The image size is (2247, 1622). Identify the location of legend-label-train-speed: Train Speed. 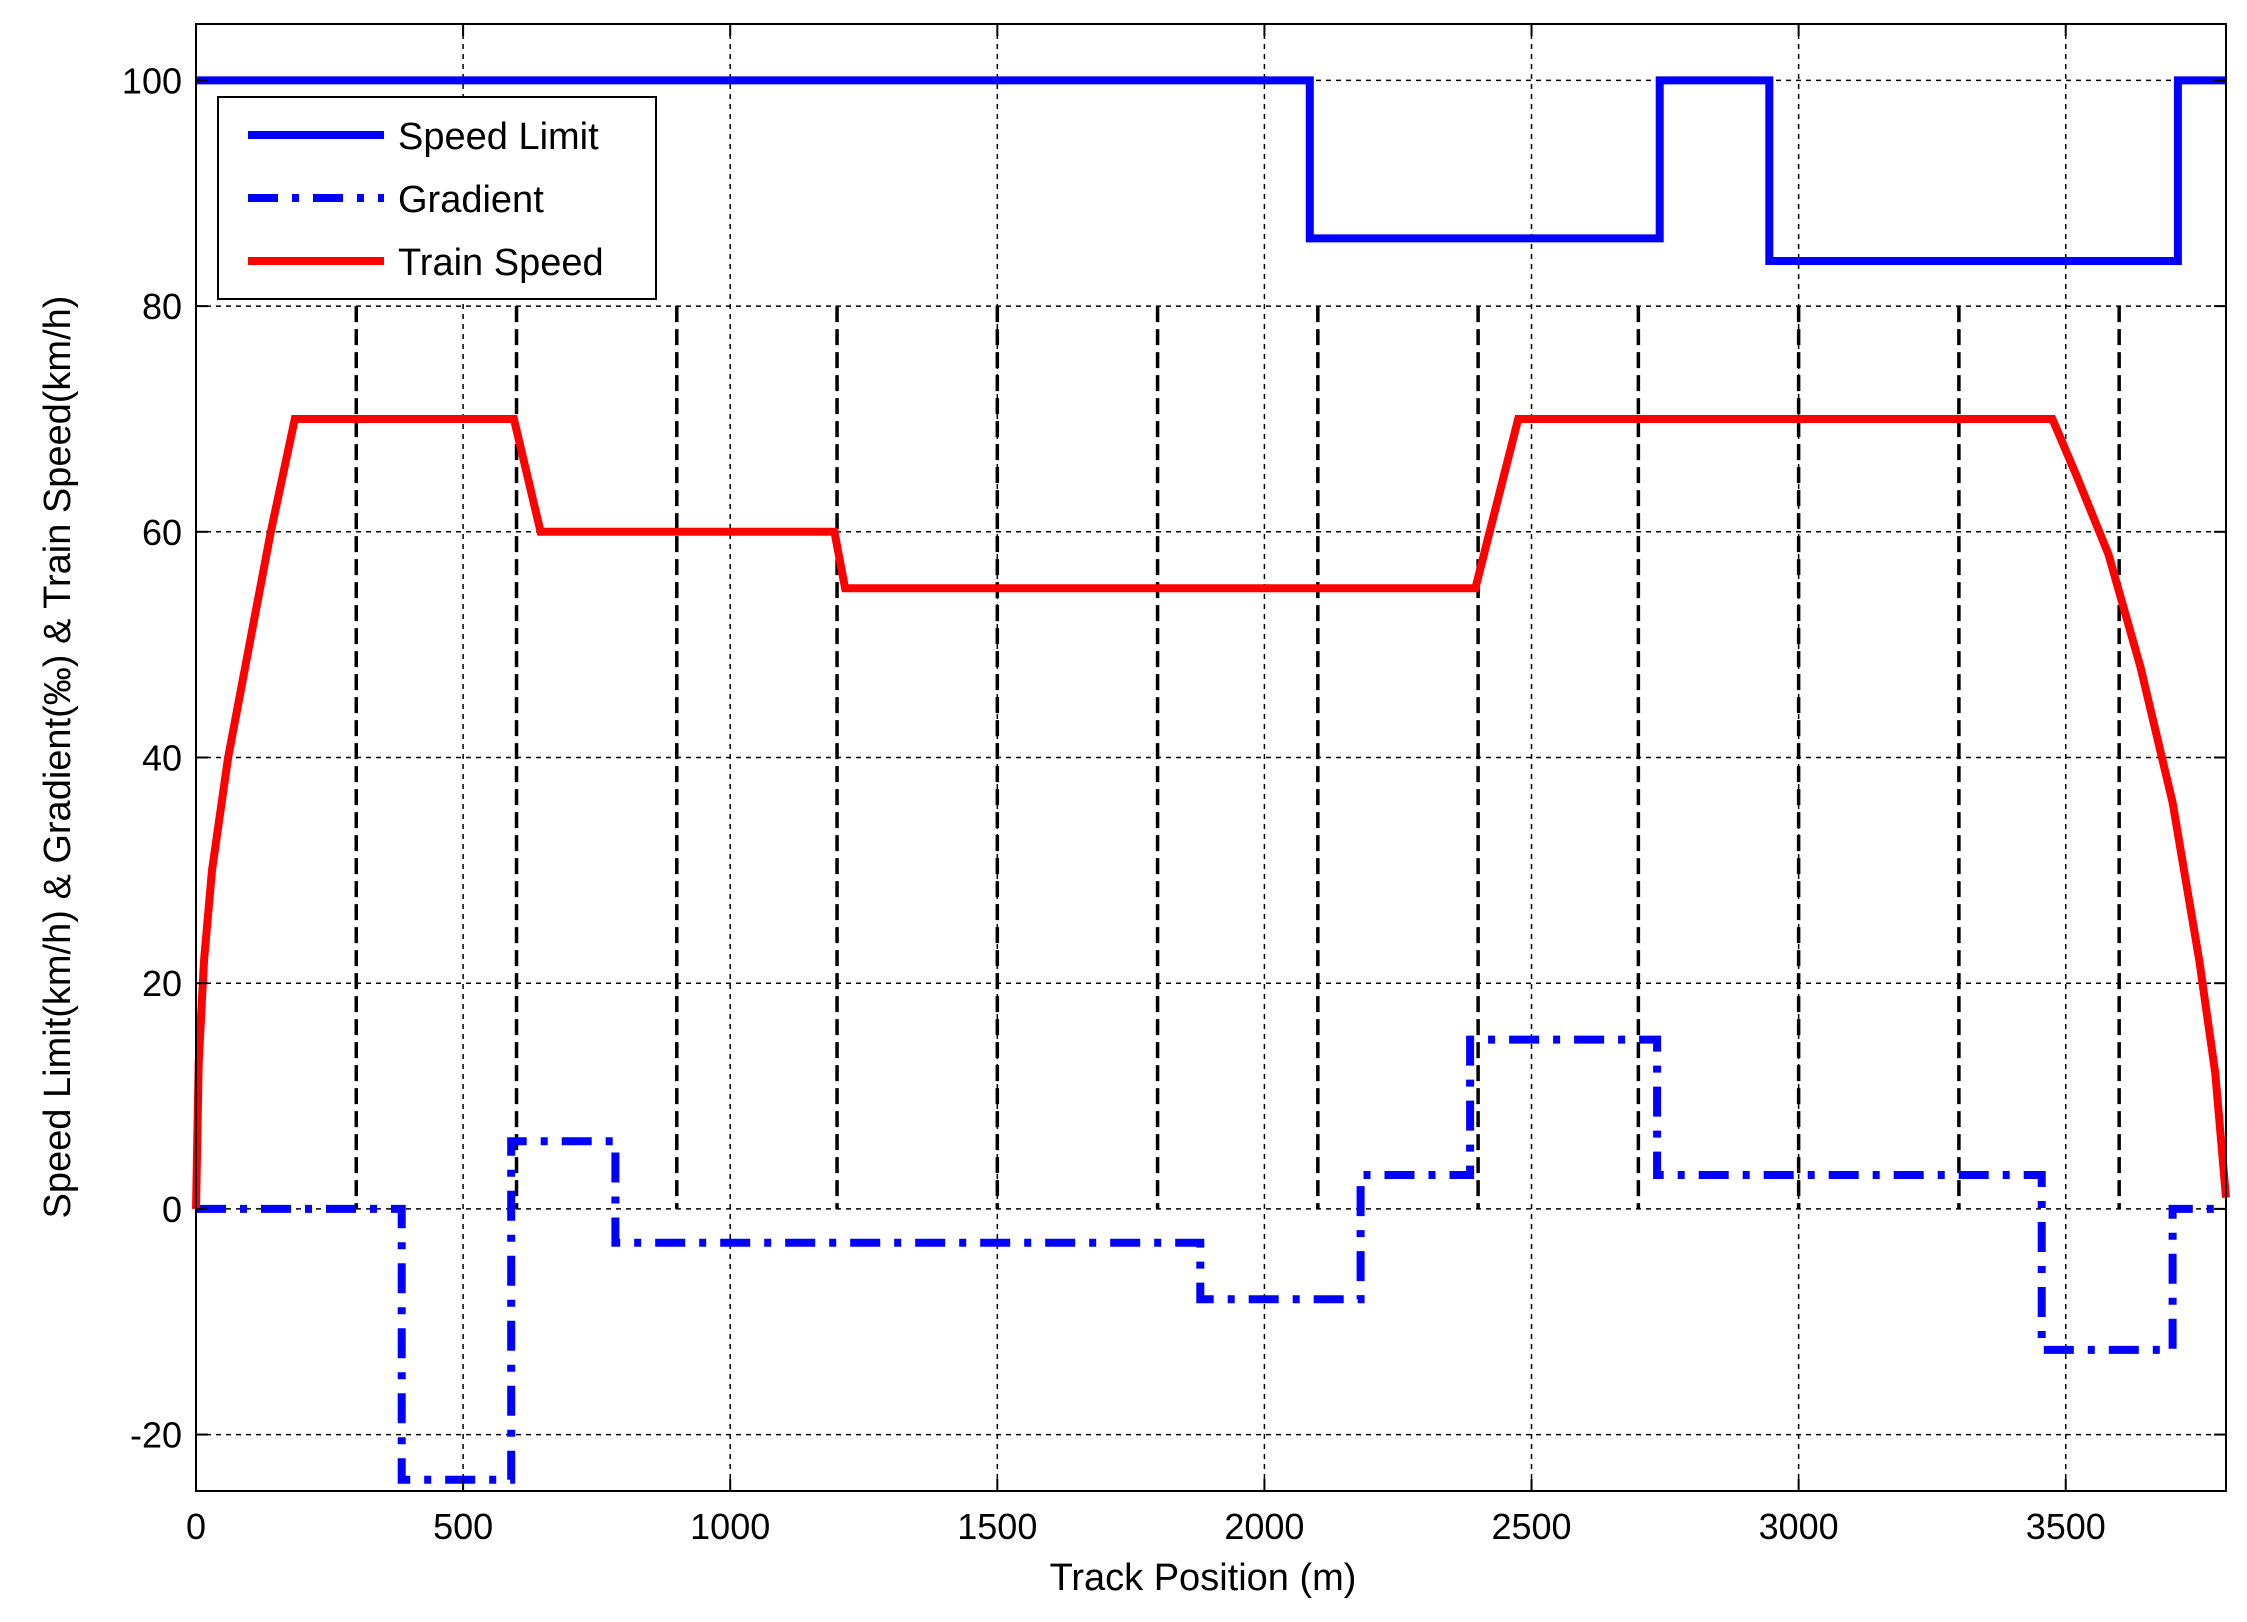
(501, 263).